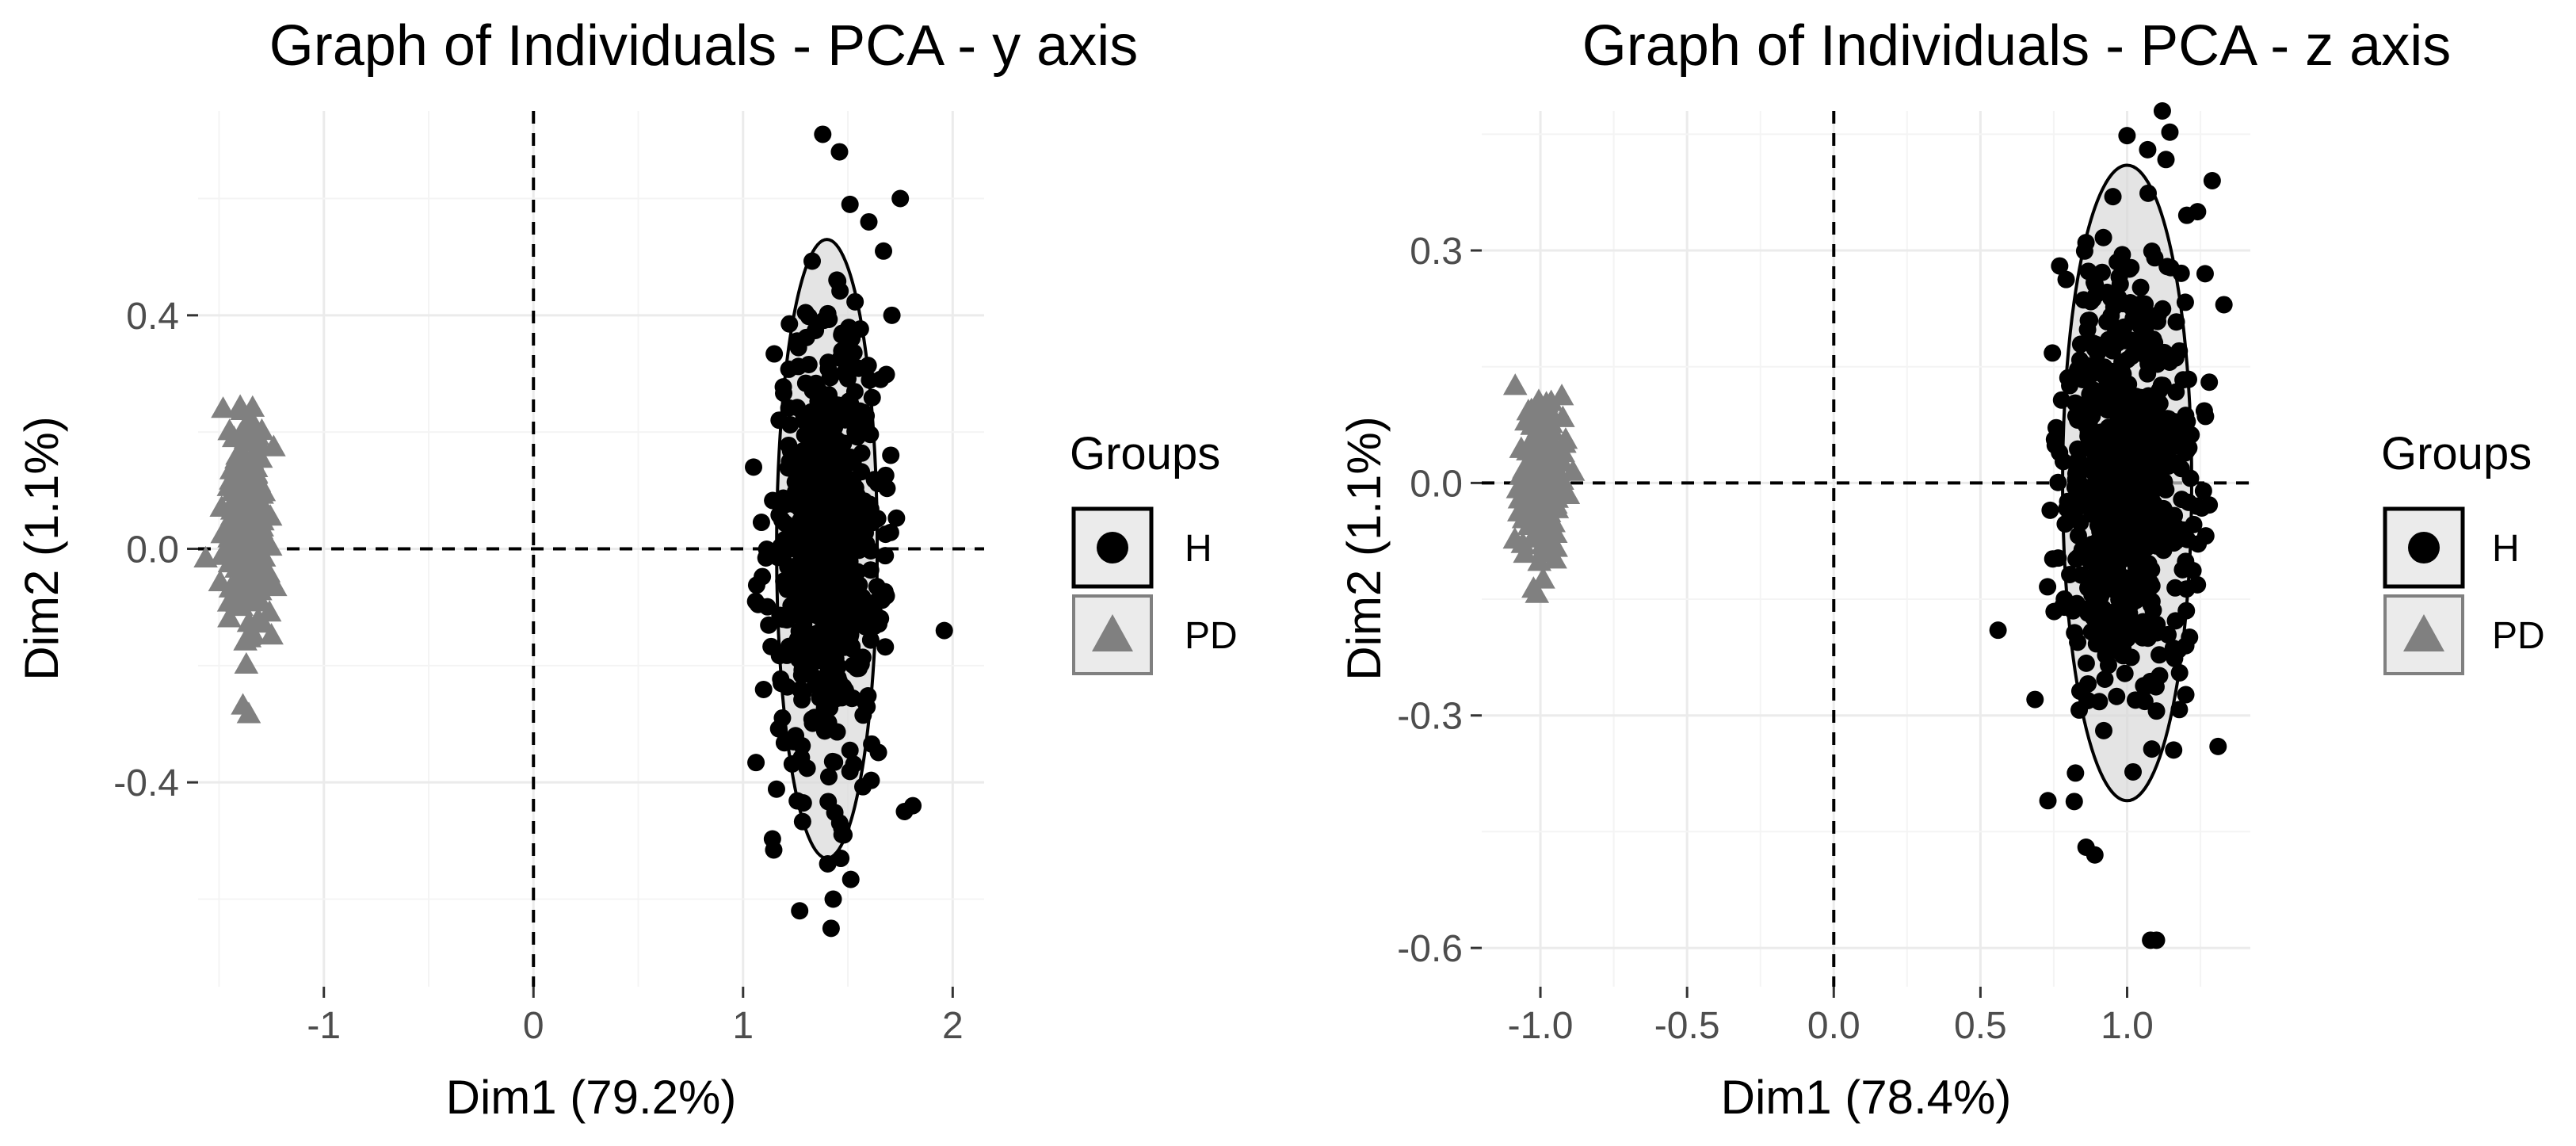 This screenshot has height=1146, width=2576. What do you see at coordinates (1866, 1097) in the screenshot?
I see `x-axis-label: Dim1 (78.4%)` at bounding box center [1866, 1097].